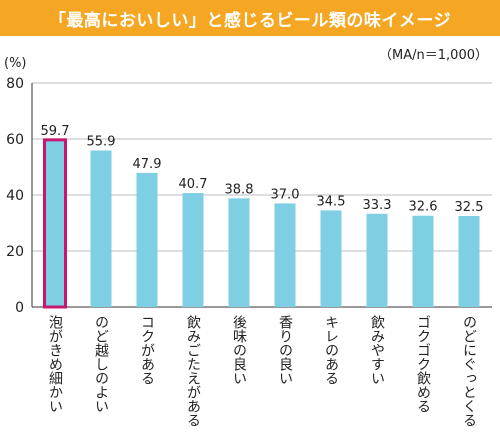 The width and height of the screenshot is (500, 440). I want to click on x-tick-label: コクがある, so click(147, 350).